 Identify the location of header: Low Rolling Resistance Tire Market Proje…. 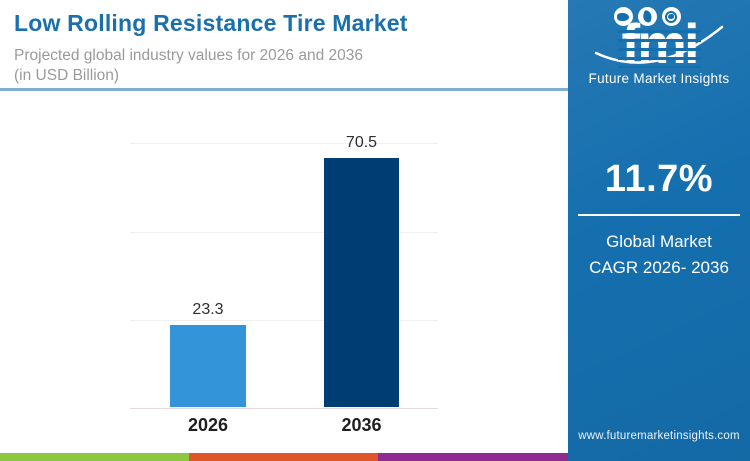
(286, 48).